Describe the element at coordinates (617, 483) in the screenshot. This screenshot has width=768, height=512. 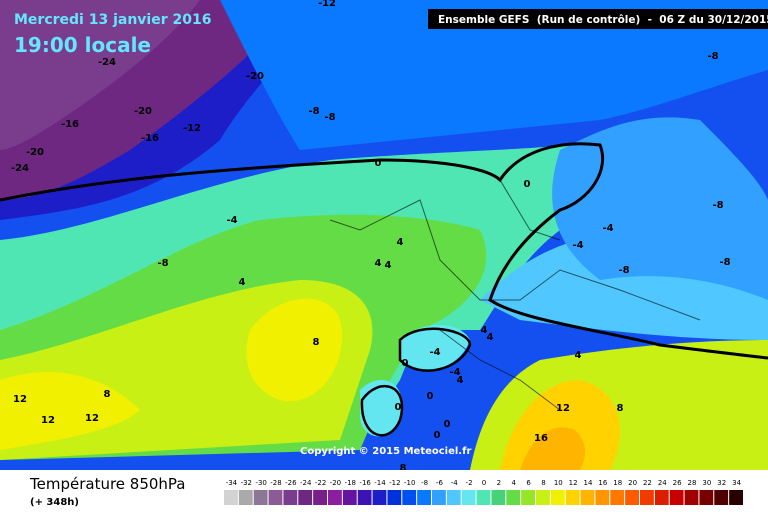
I see `legend-label: 18` at that location.